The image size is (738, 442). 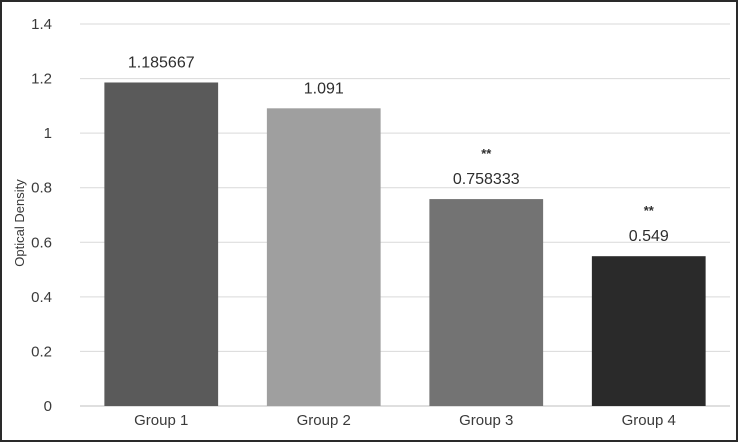 I want to click on y-tick-label: 0, so click(x=48, y=406).